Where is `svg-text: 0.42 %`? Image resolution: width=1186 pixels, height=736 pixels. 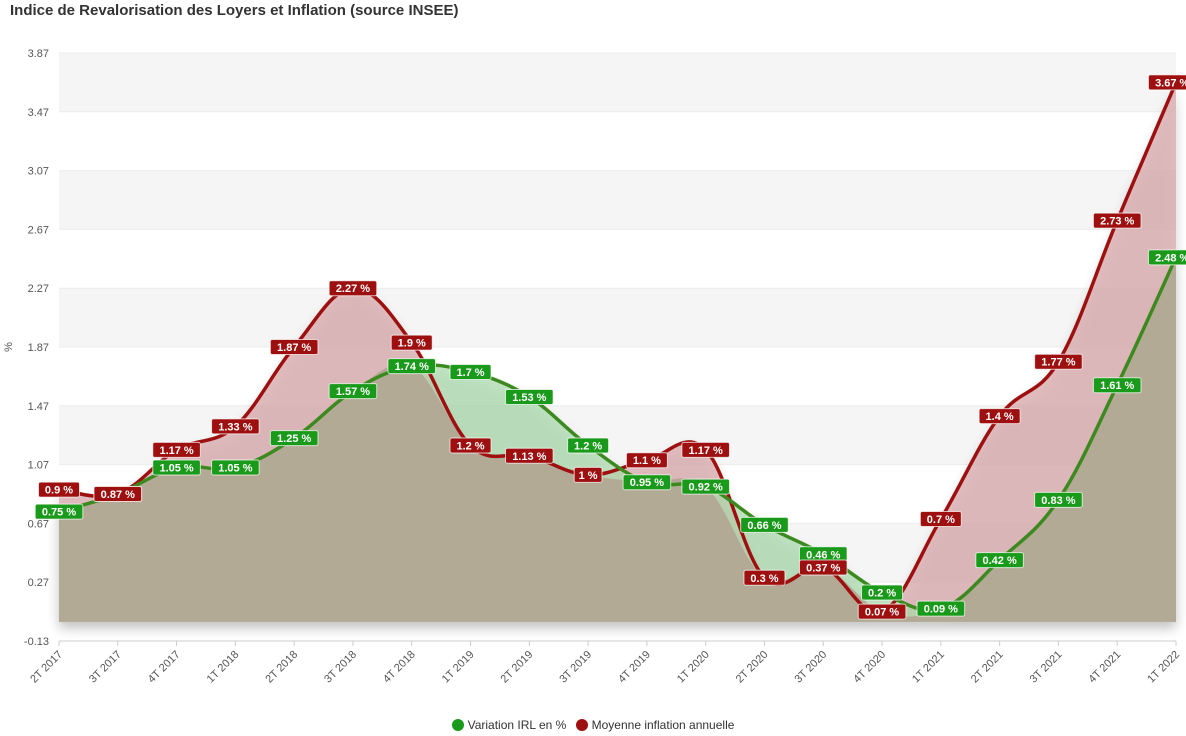 svg-text: 0.42 % is located at coordinates (1000, 561).